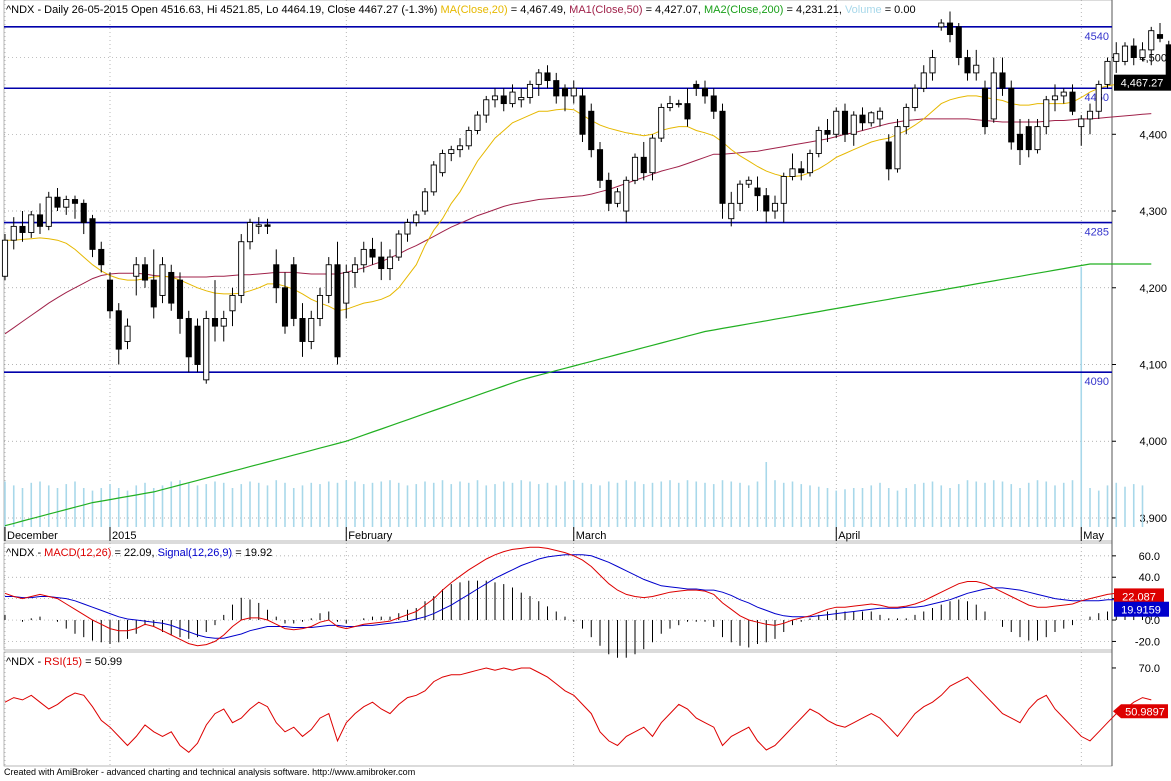  I want to click on macd-tick-label: -20.0, so click(1147, 642).